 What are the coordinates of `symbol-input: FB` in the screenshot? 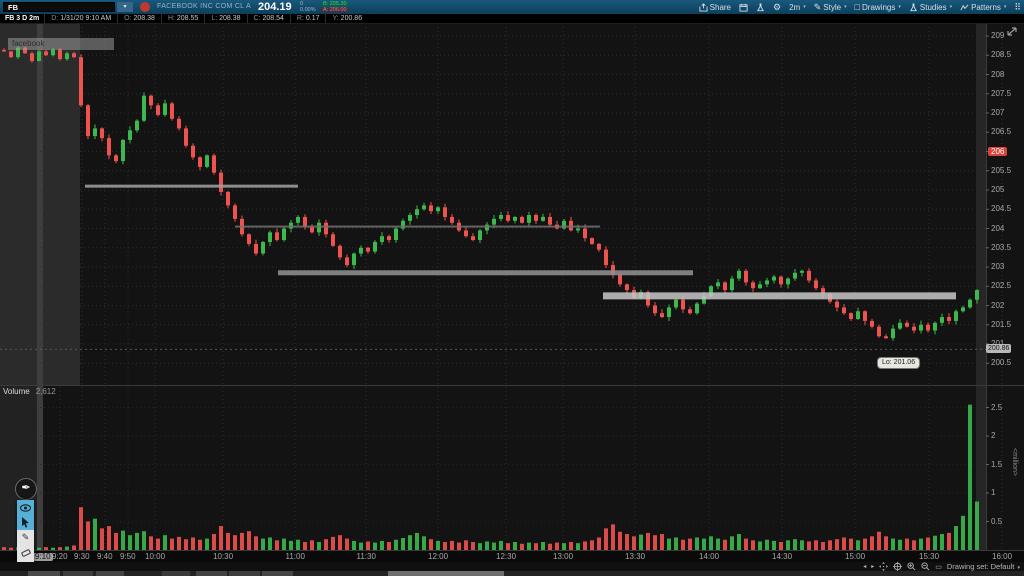 It's located at (59, 7).